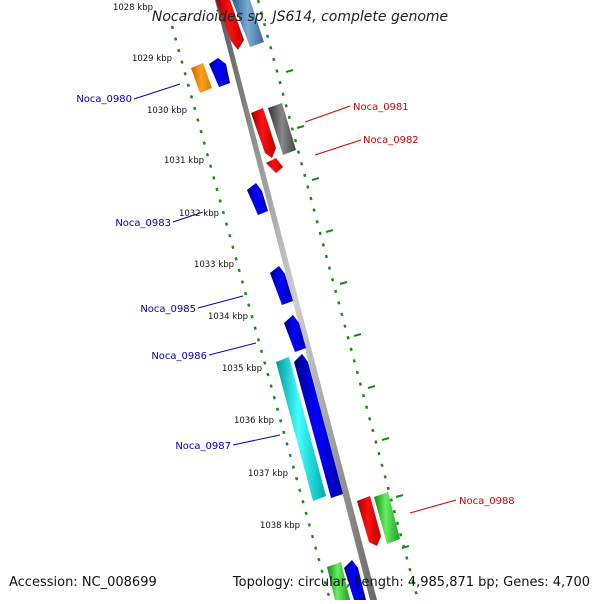 The width and height of the screenshot is (600, 604). What do you see at coordinates (152, 59) in the screenshot?
I see `scale-tick-label: 1029 kbp` at bounding box center [152, 59].